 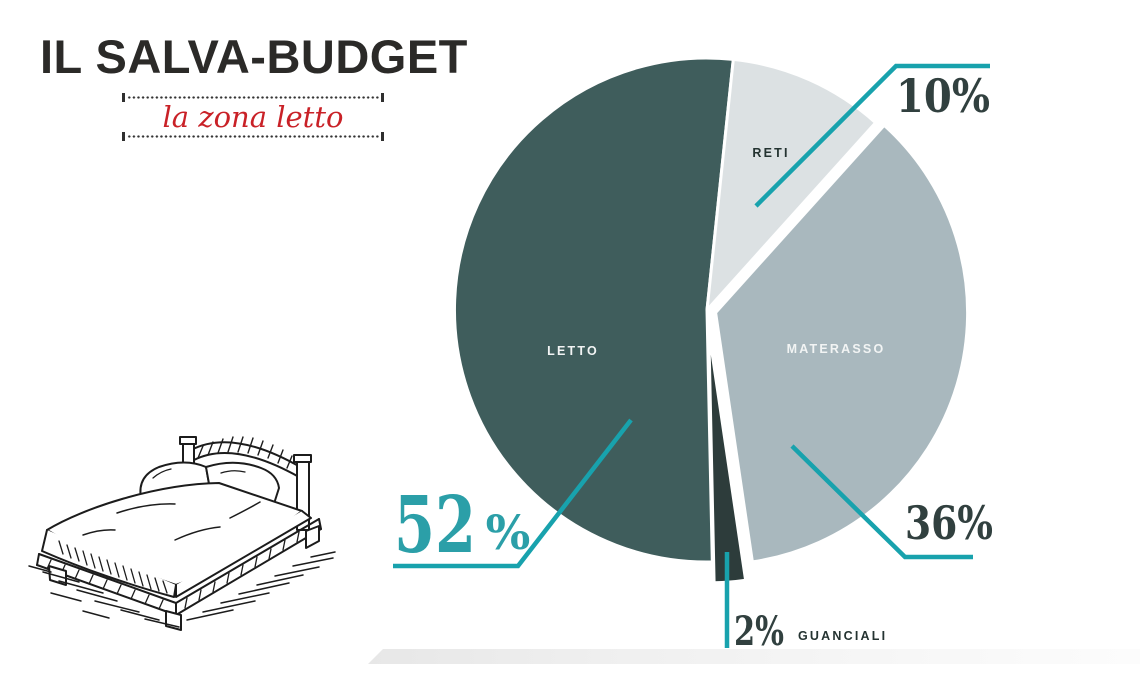 I want to click on page-title: IL SALVA-BUDGET, so click(x=254, y=56).